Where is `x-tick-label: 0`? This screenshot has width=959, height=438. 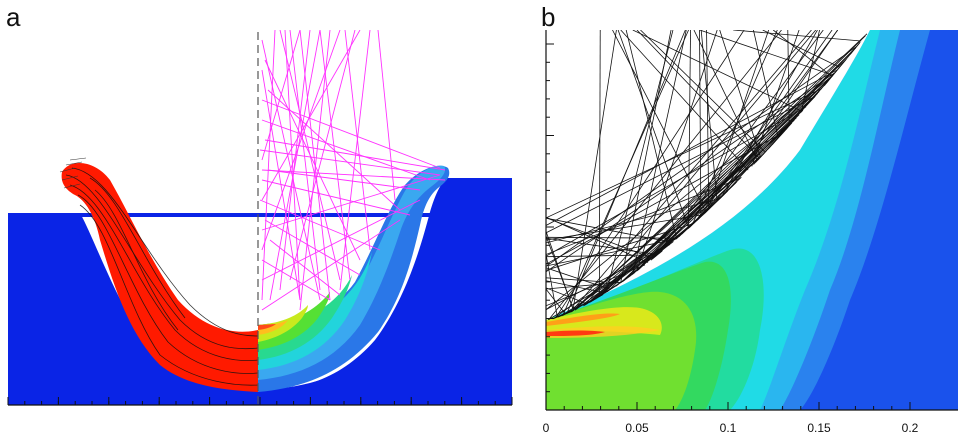
x-tick-label: 0 is located at coordinates (546, 428).